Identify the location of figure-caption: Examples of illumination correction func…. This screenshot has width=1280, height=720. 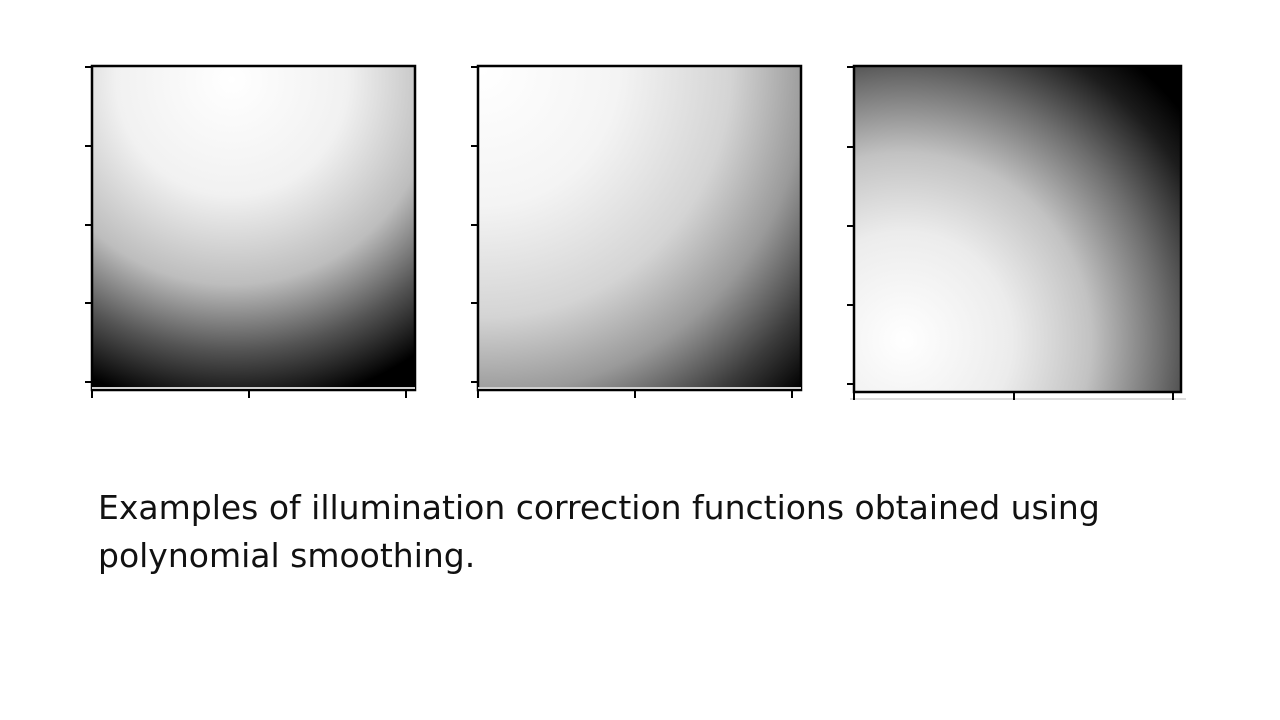
(599, 531).